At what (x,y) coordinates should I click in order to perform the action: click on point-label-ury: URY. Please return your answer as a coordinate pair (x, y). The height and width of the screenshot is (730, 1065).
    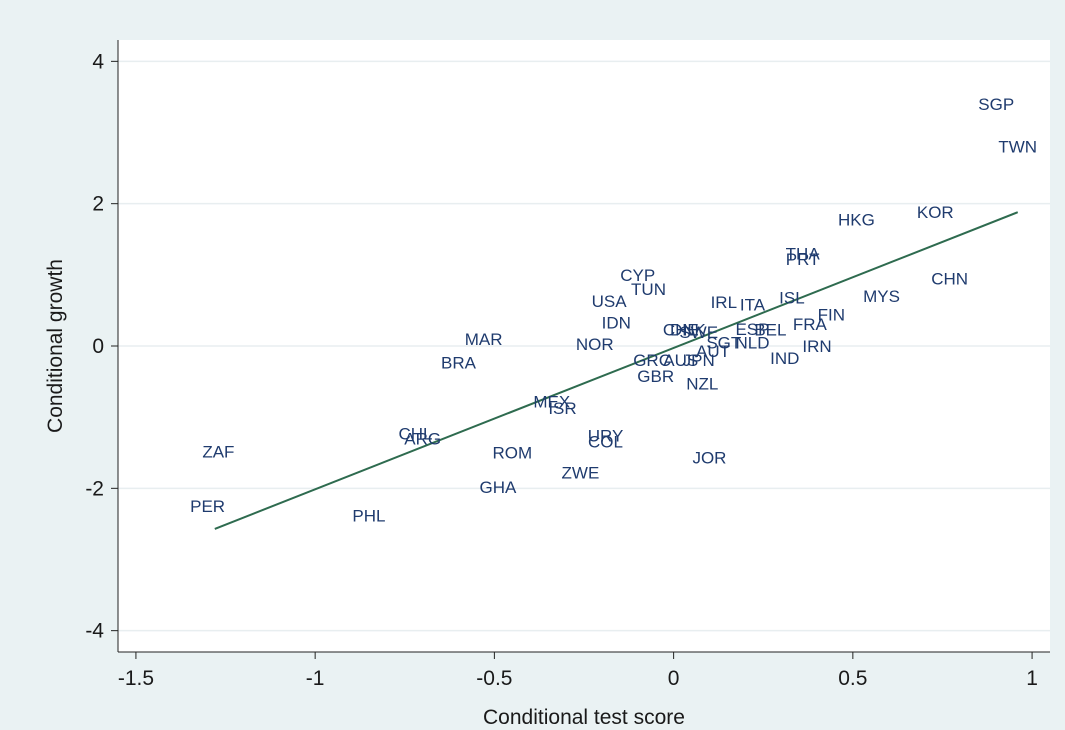
    Looking at the image, I should click on (606, 436).